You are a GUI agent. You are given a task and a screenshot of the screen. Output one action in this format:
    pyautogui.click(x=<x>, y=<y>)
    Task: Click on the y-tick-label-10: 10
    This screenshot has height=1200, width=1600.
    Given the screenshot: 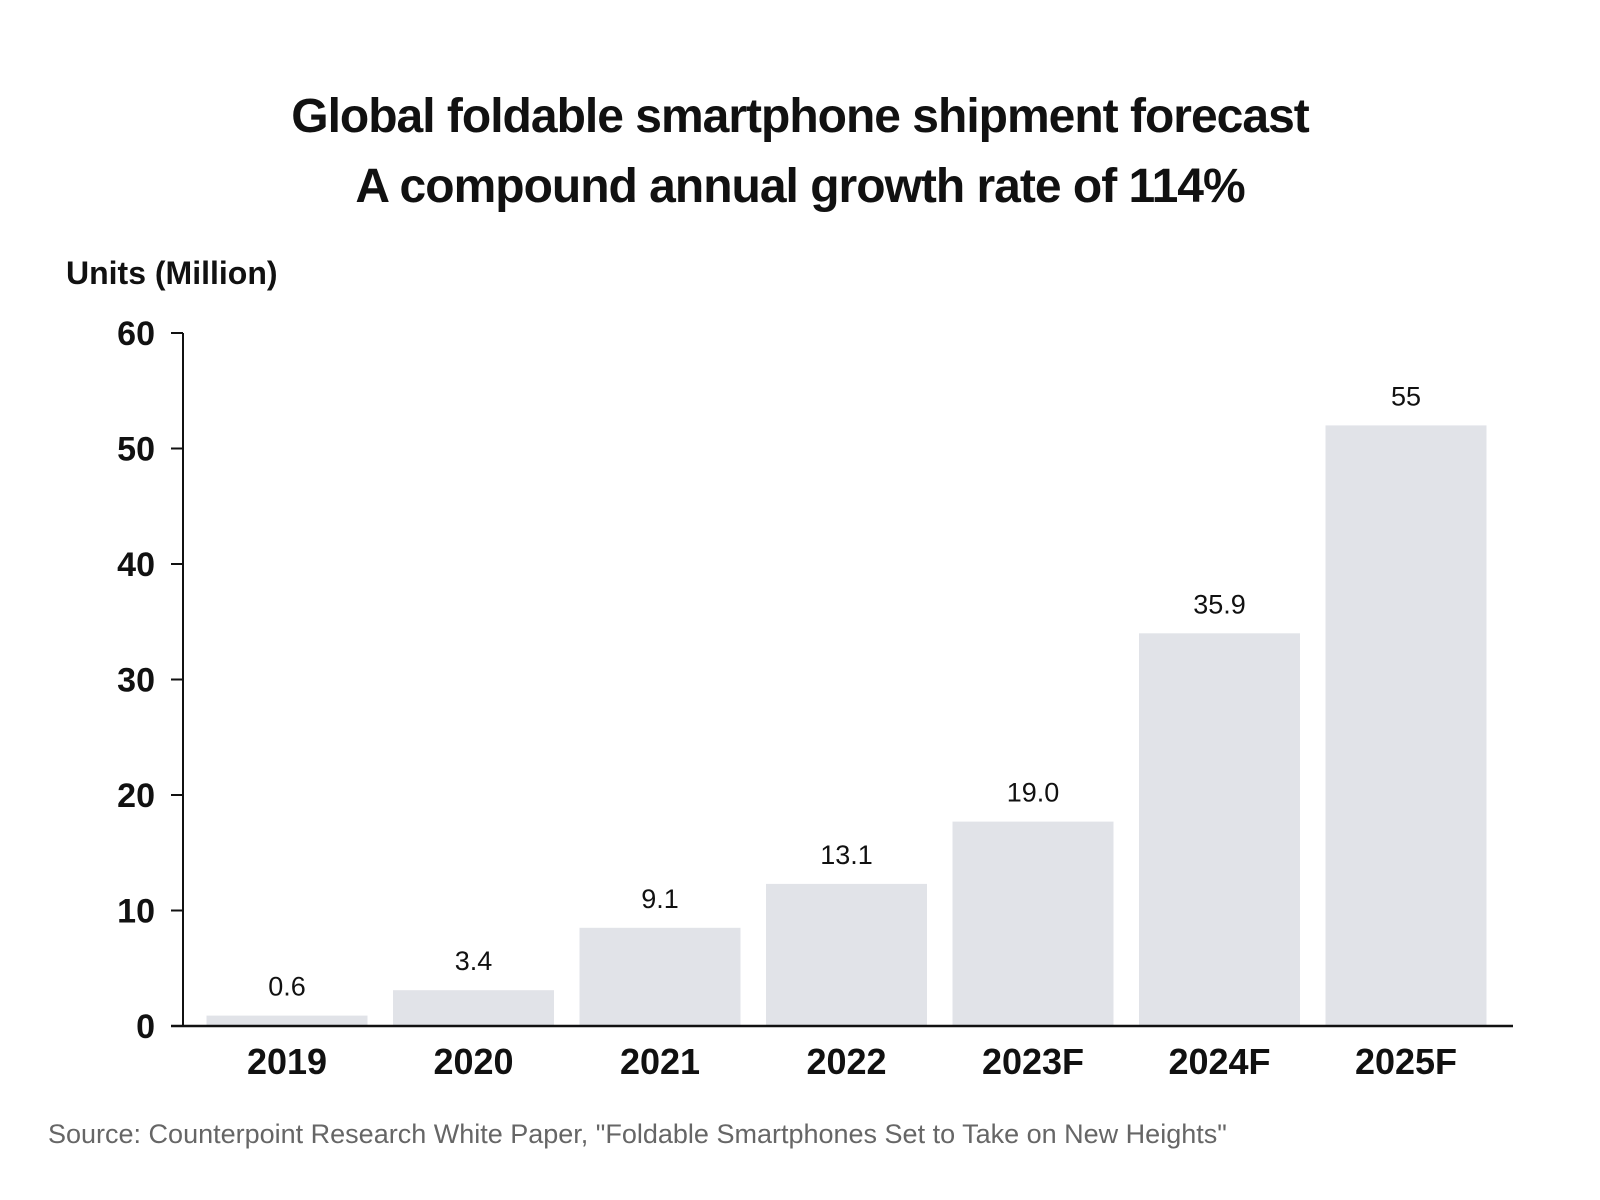 What is the action you would take?
    pyautogui.click(x=136, y=912)
    